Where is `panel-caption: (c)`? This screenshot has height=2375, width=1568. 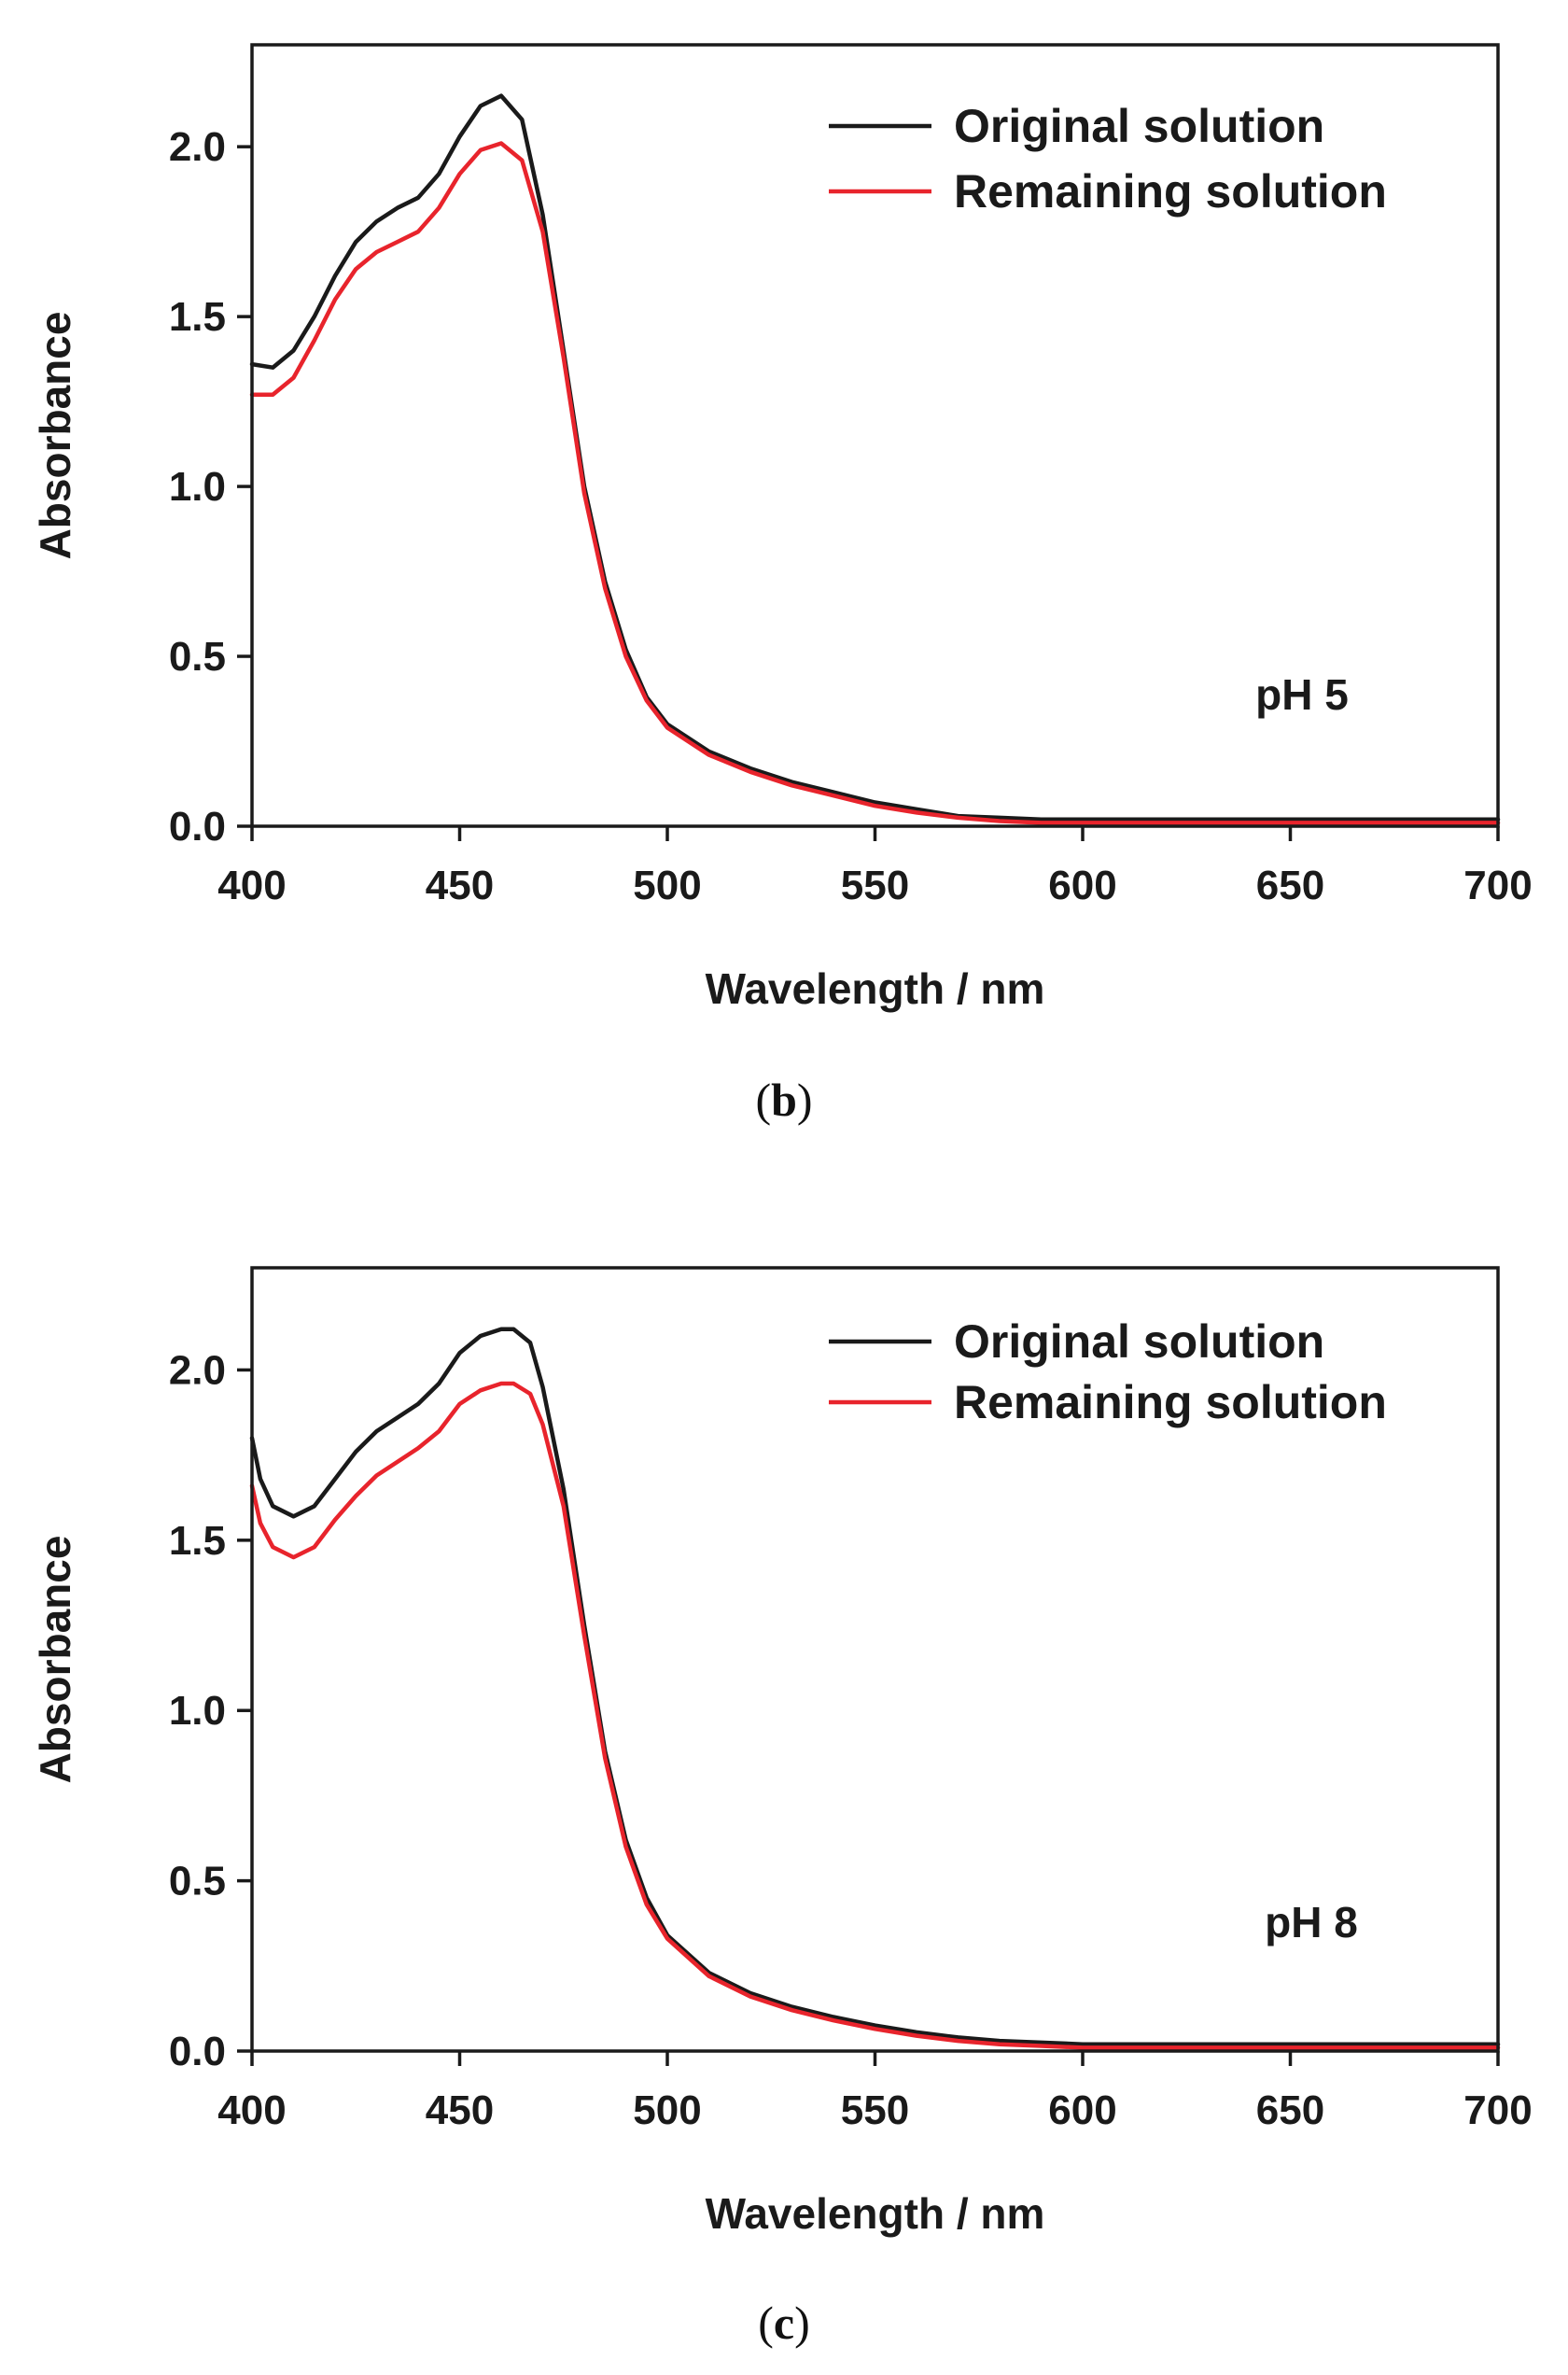 panel-caption: (c) is located at coordinates (784, 2323).